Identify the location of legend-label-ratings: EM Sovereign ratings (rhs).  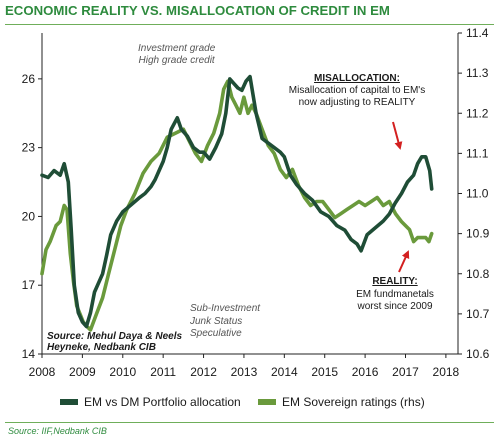
(353, 402).